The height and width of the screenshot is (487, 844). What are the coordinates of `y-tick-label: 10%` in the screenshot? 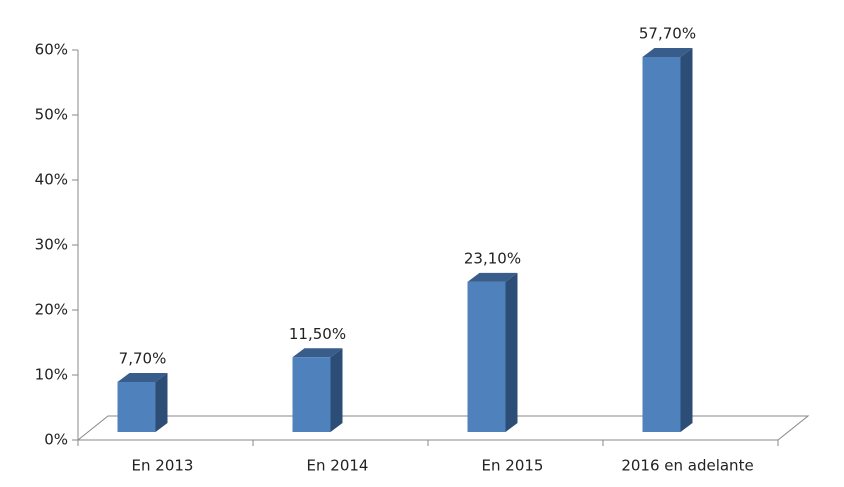 It's located at (51, 375).